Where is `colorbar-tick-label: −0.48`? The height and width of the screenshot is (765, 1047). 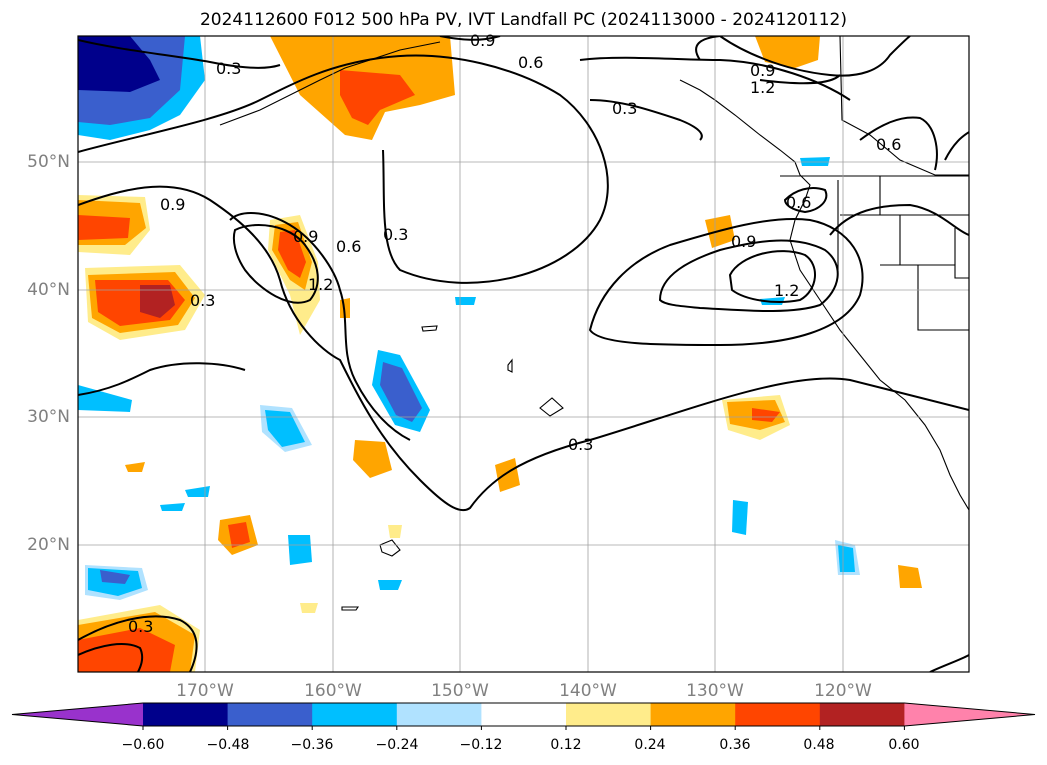
colorbar-tick-label: −0.48 is located at coordinates (228, 745).